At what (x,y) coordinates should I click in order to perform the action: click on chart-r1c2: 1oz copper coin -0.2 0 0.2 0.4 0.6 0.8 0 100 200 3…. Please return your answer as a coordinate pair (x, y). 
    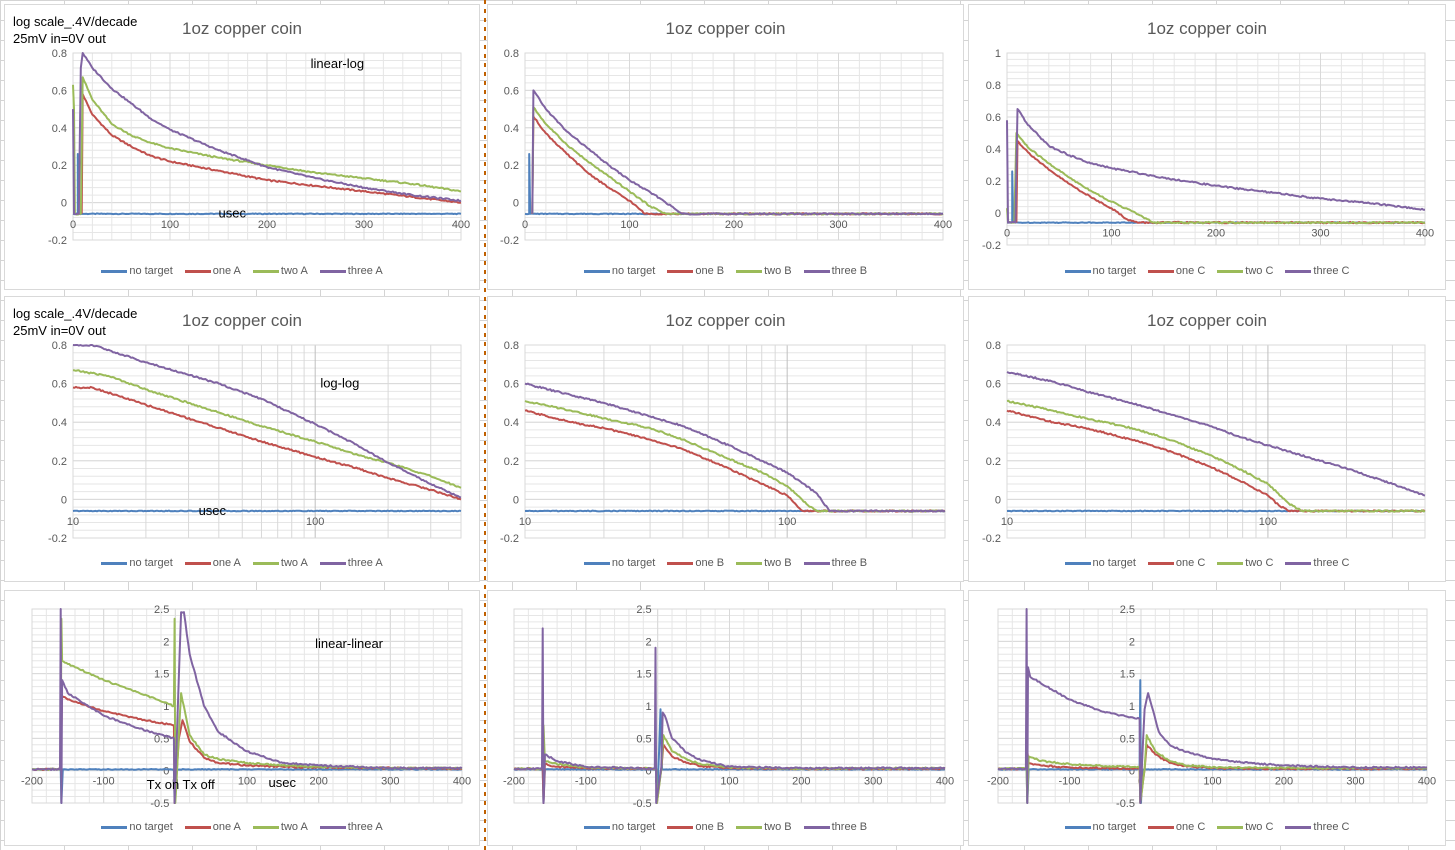
    Looking at the image, I should click on (725, 147).